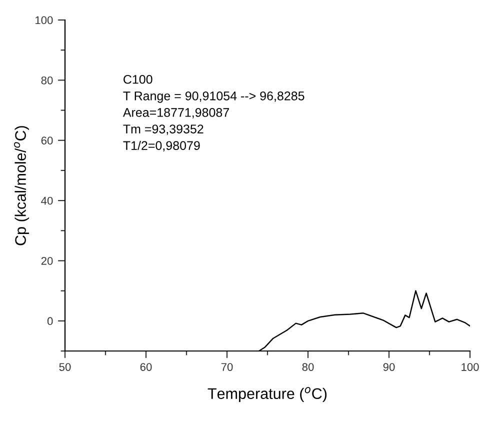 The height and width of the screenshot is (430, 482). I want to click on x-tick-label: 50, so click(65, 367).